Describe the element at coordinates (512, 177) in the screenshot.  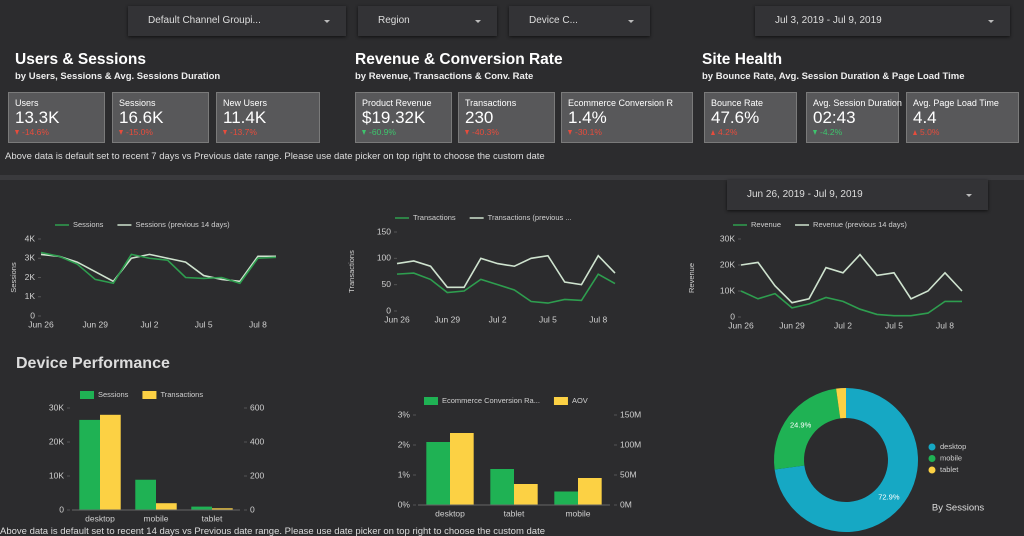
I see `separator` at that location.